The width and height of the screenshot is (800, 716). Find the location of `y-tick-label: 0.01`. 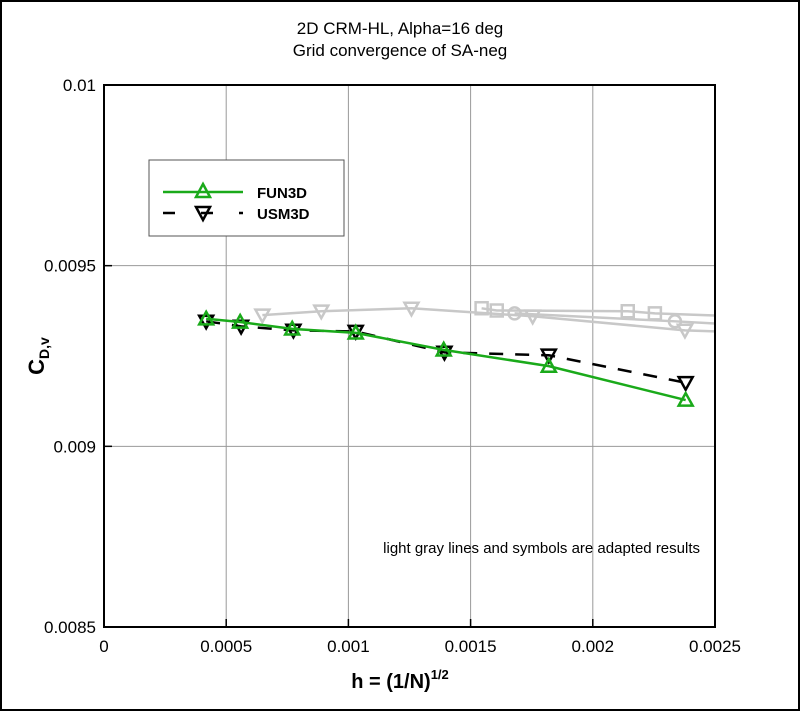

y-tick-label: 0.01 is located at coordinates (79, 85).